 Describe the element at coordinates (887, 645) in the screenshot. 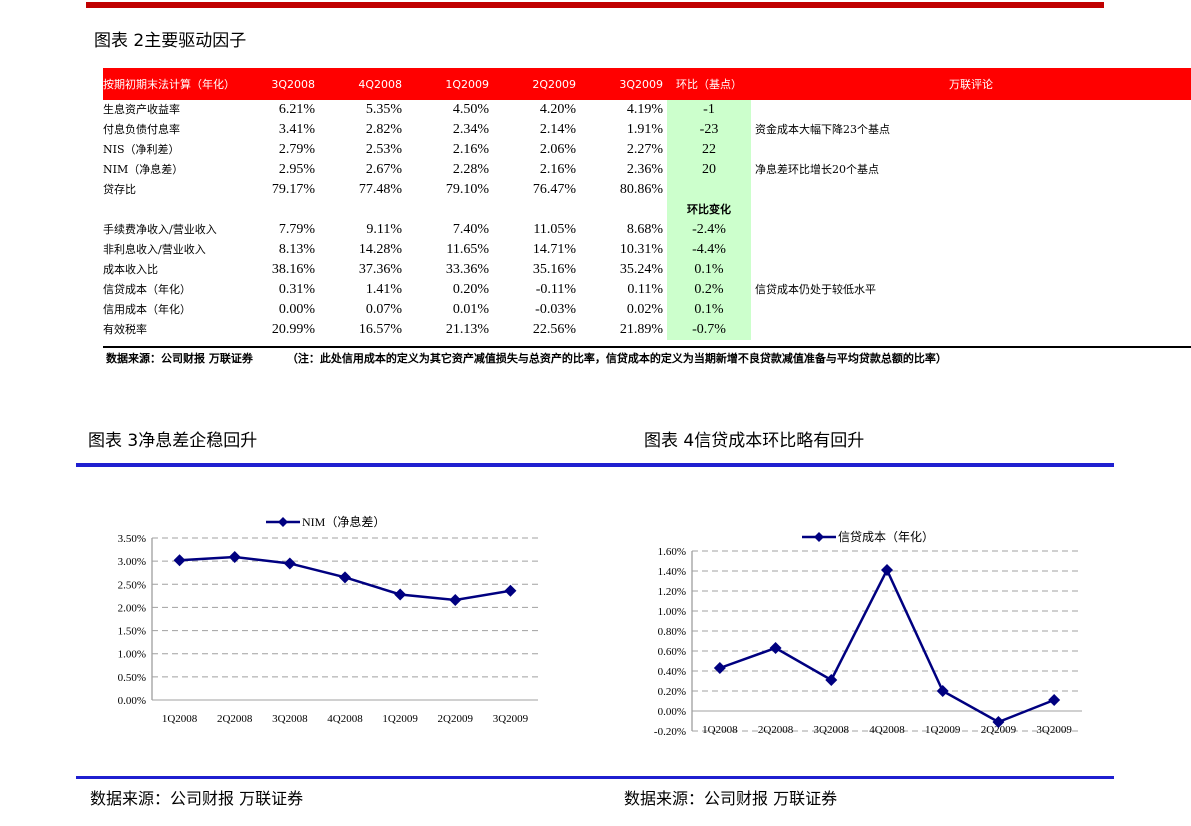

I see `series-line` at that location.